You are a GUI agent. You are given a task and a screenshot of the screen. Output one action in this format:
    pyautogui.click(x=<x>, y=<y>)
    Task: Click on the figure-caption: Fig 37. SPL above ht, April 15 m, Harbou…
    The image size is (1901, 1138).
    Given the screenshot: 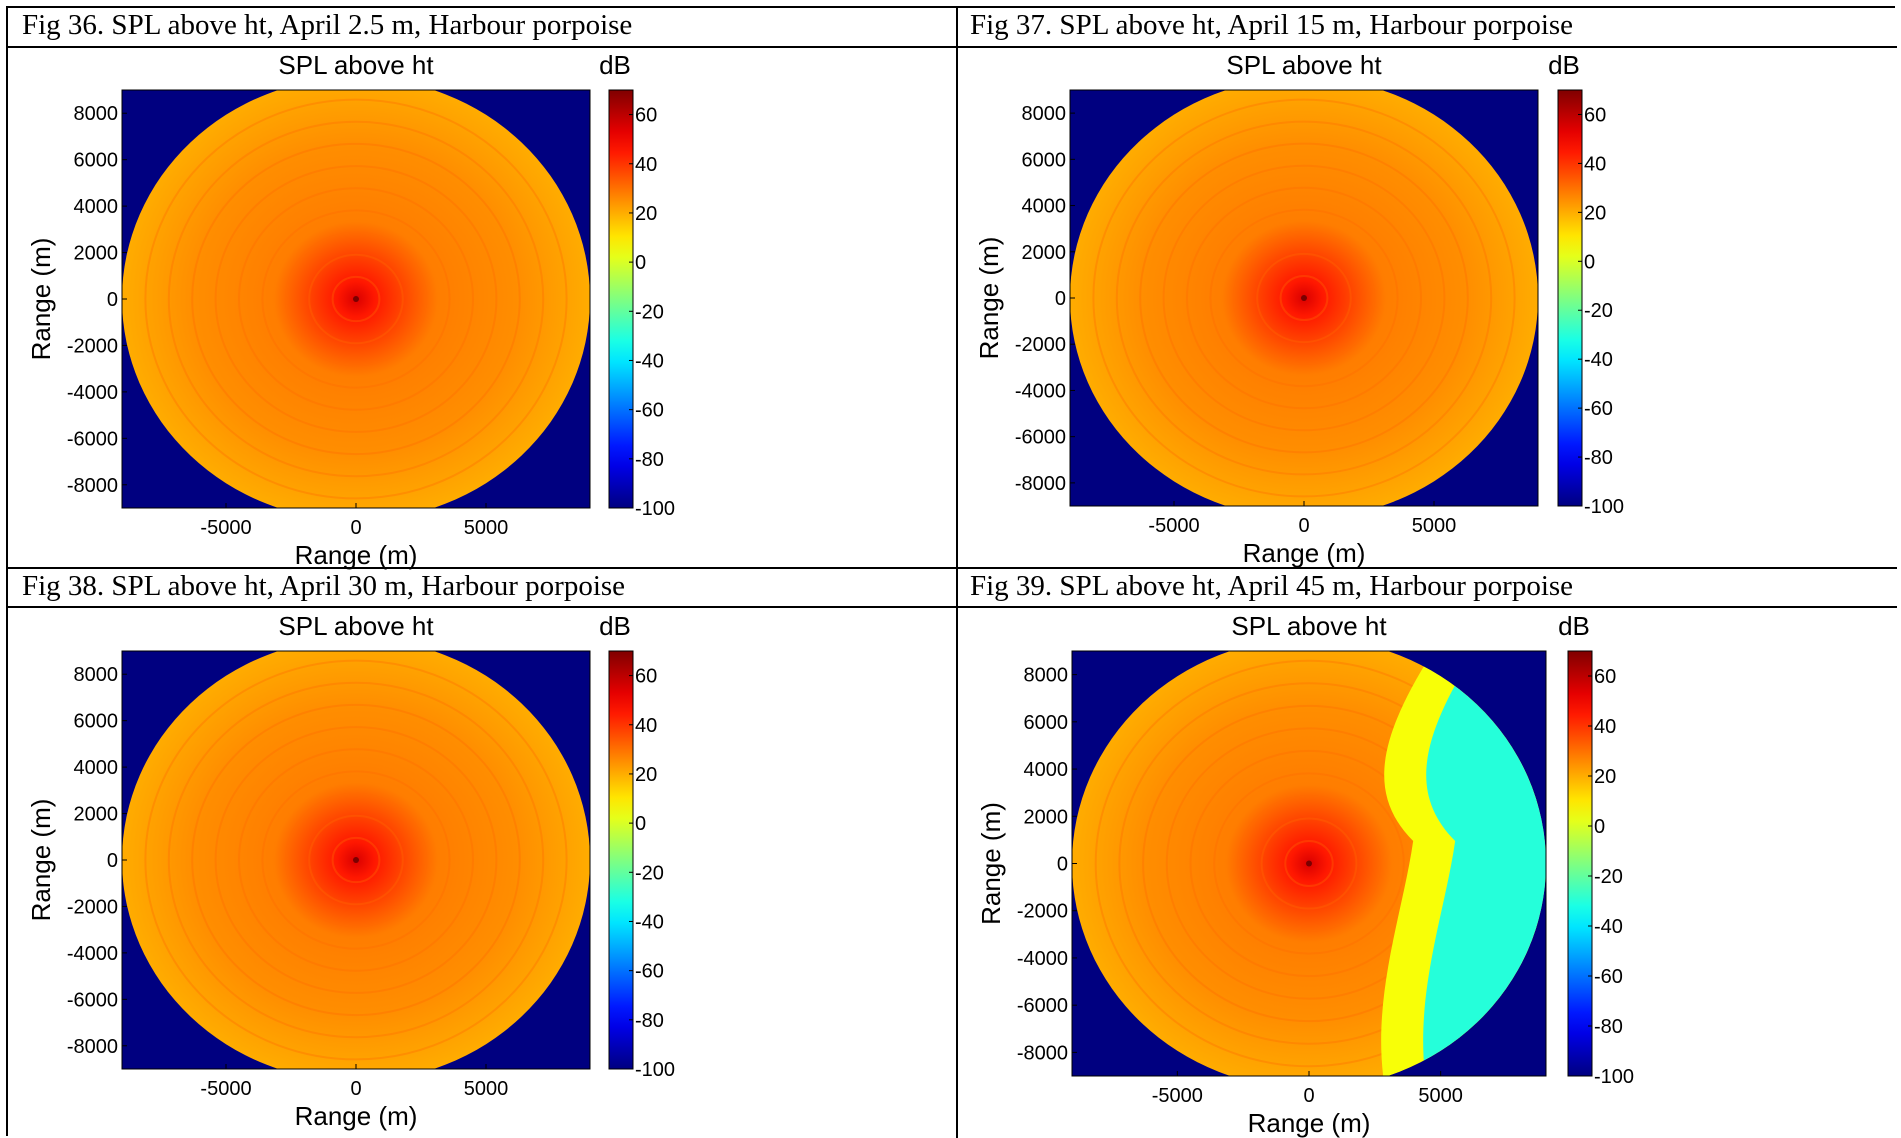 What is the action you would take?
    pyautogui.click(x=1272, y=25)
    